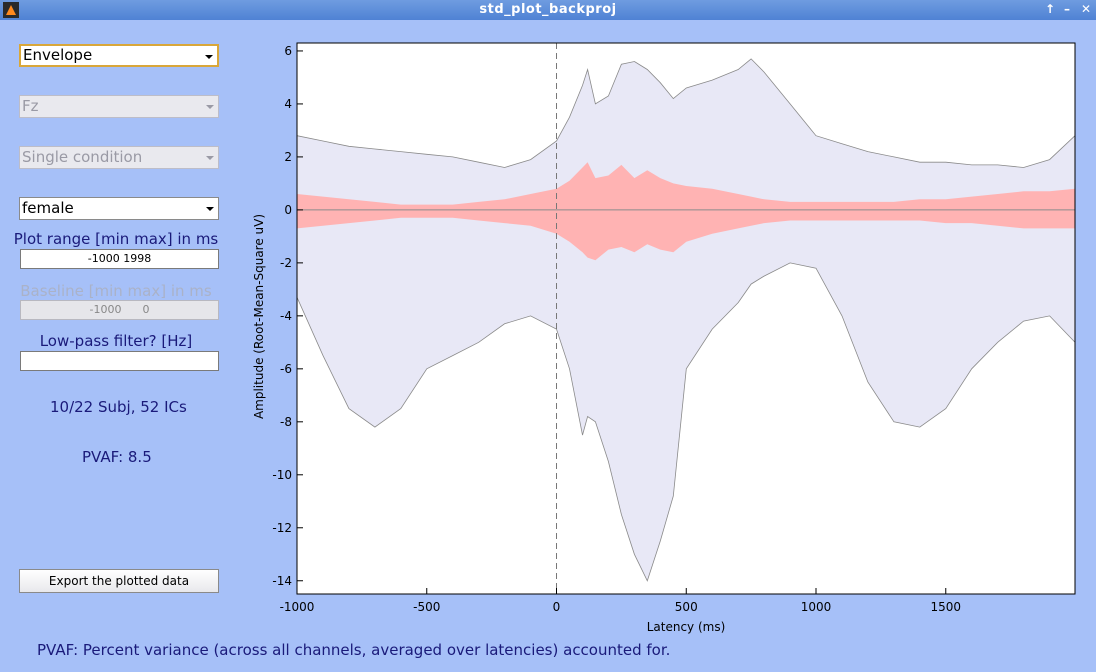 This screenshot has height=672, width=1096. Describe the element at coordinates (116, 291) in the screenshot. I see `baseline-label: Baseline [min max] in ms` at that location.